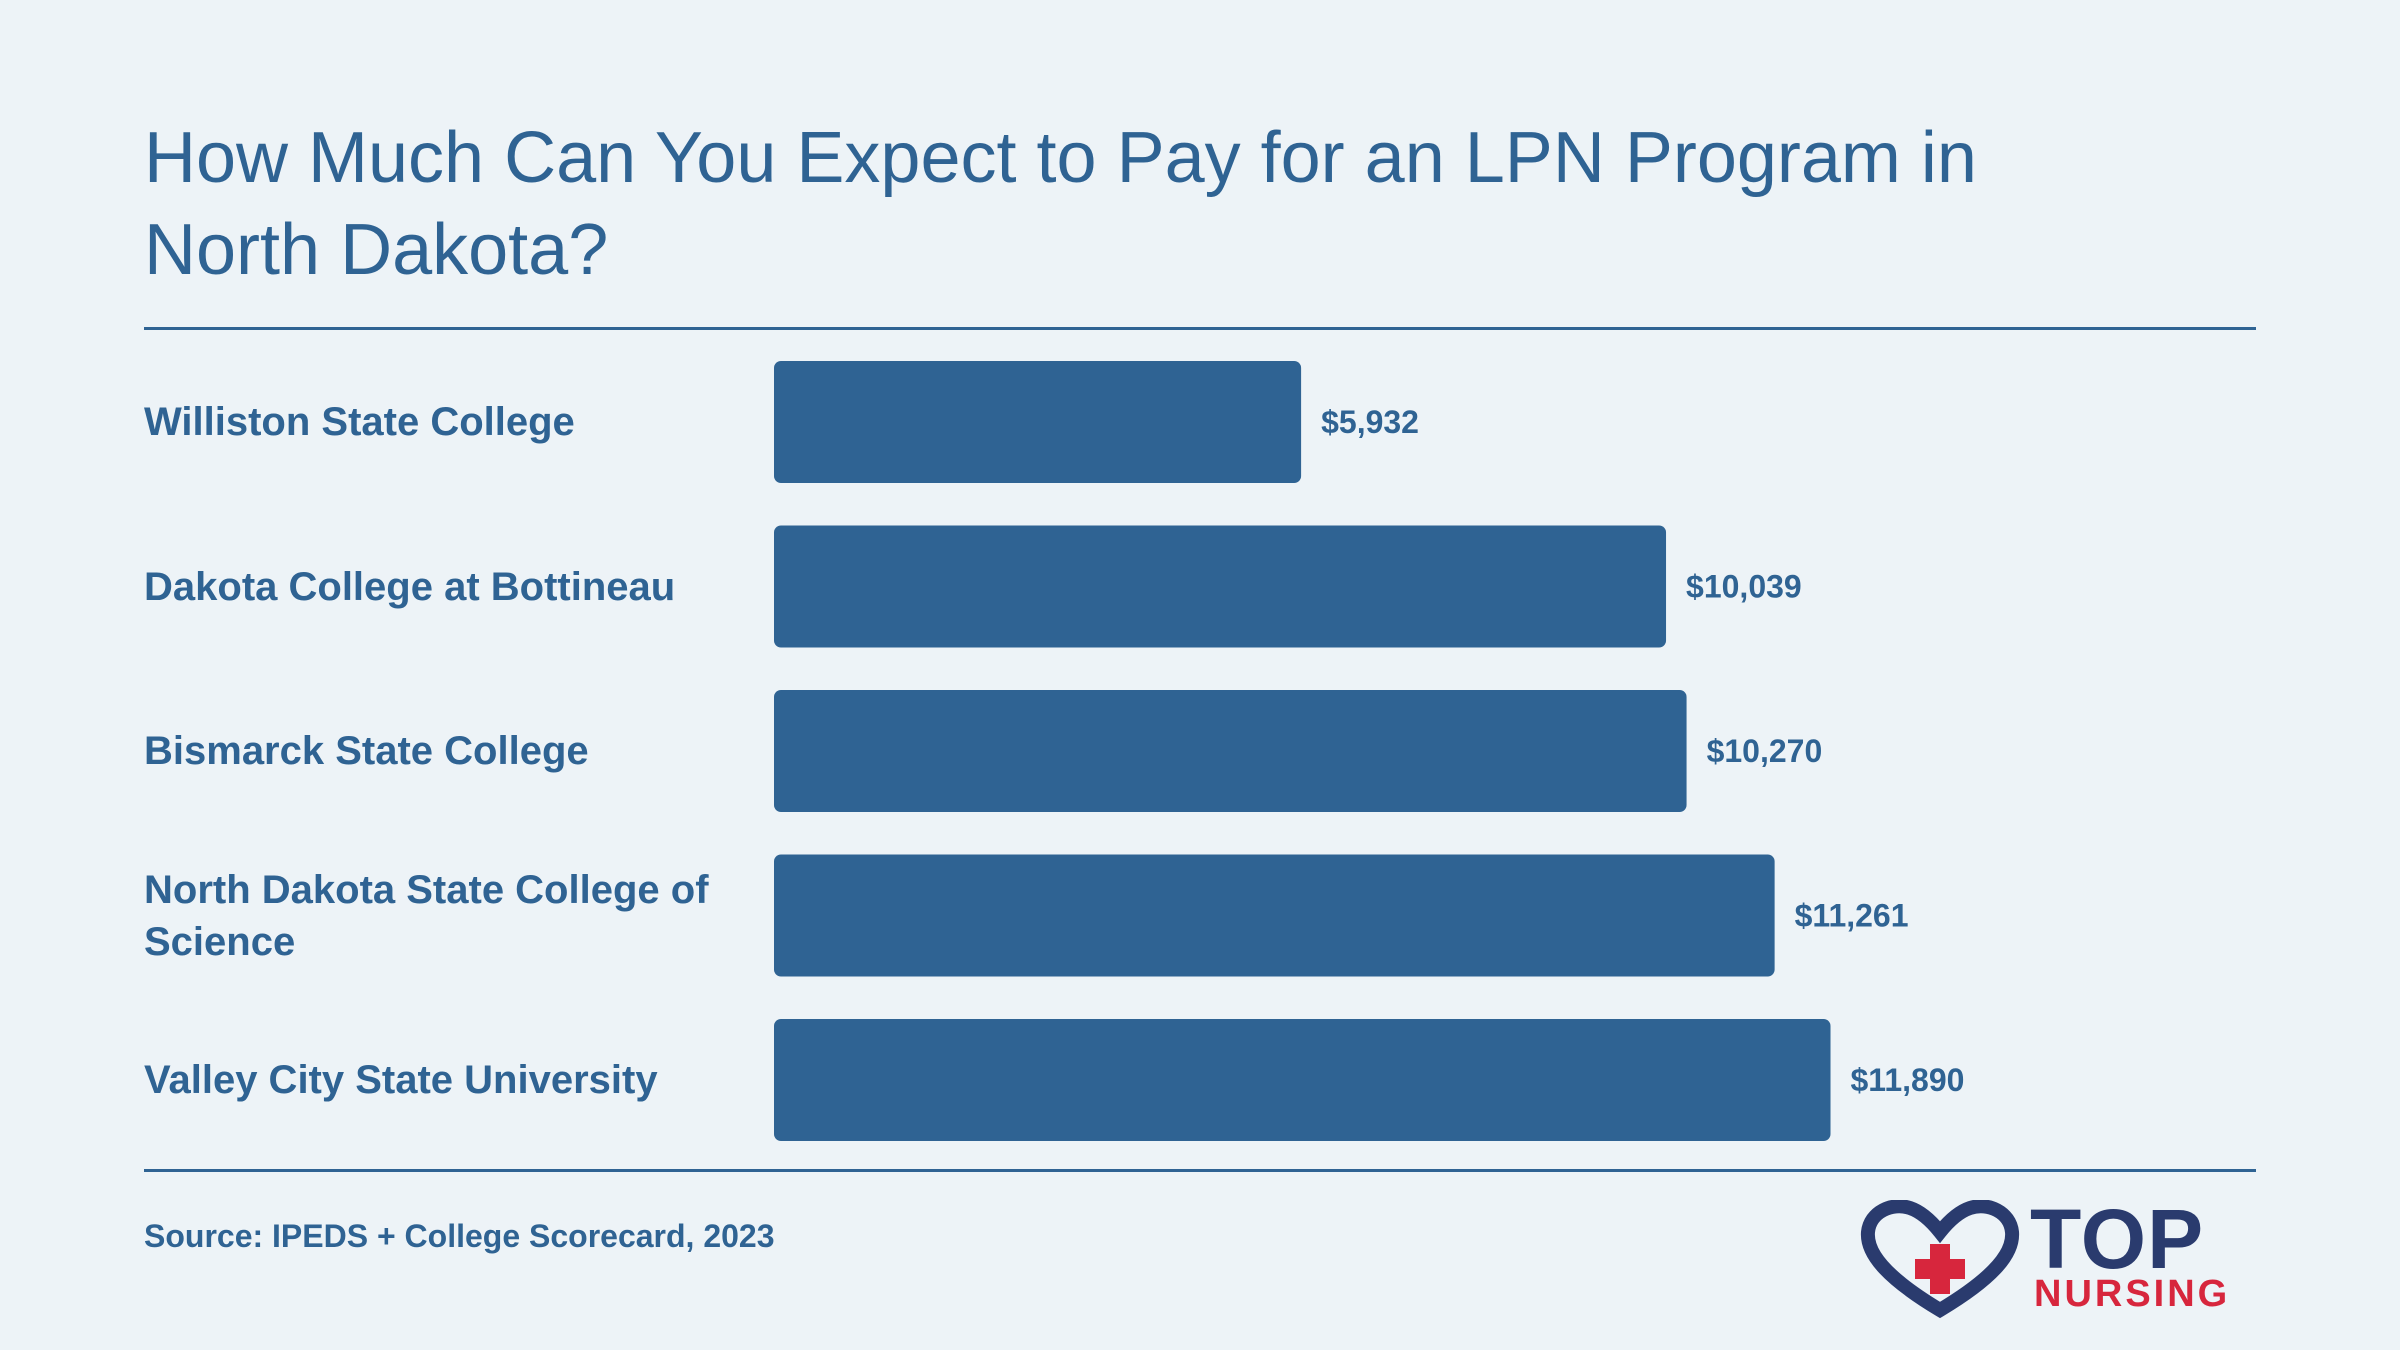 The width and height of the screenshot is (2400, 1350). I want to click on bar-value-label-0: $5,932, so click(1370, 422).